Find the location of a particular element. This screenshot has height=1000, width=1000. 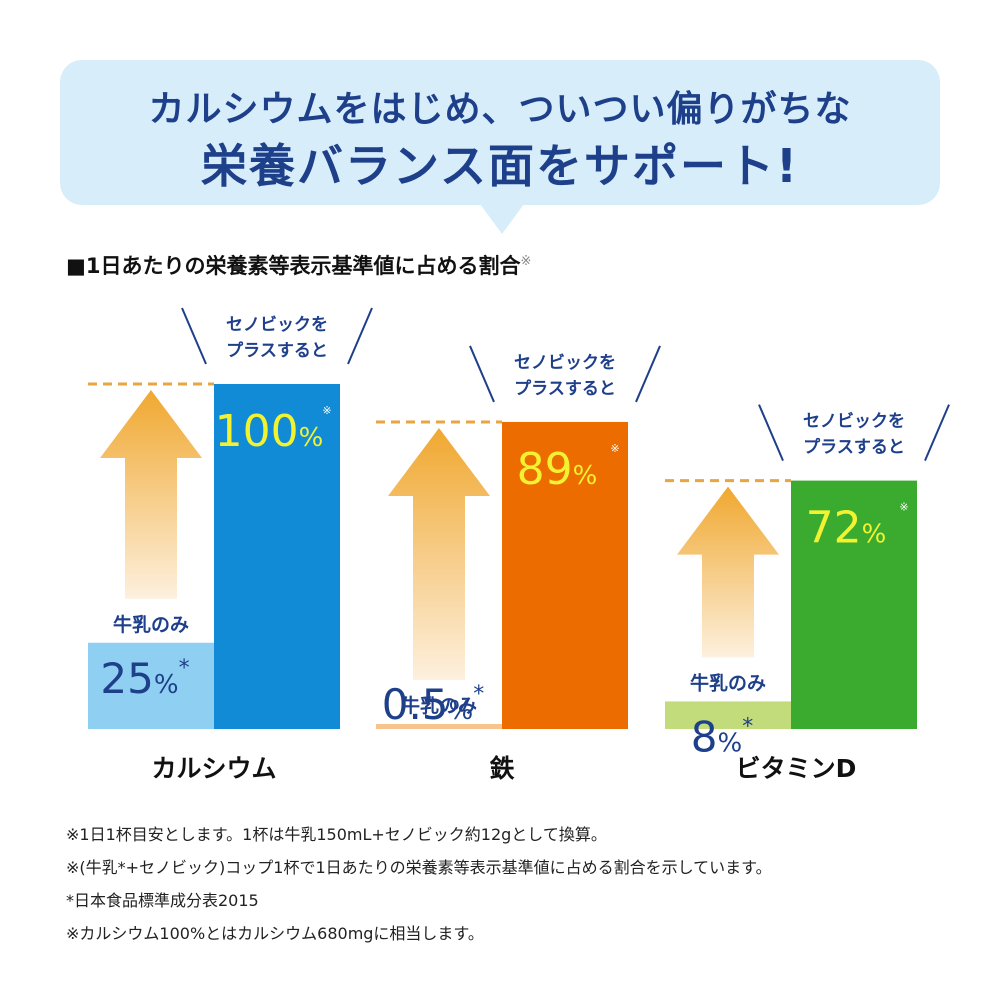

milk-value-label: 0.5%* is located at coordinates (433, 704).